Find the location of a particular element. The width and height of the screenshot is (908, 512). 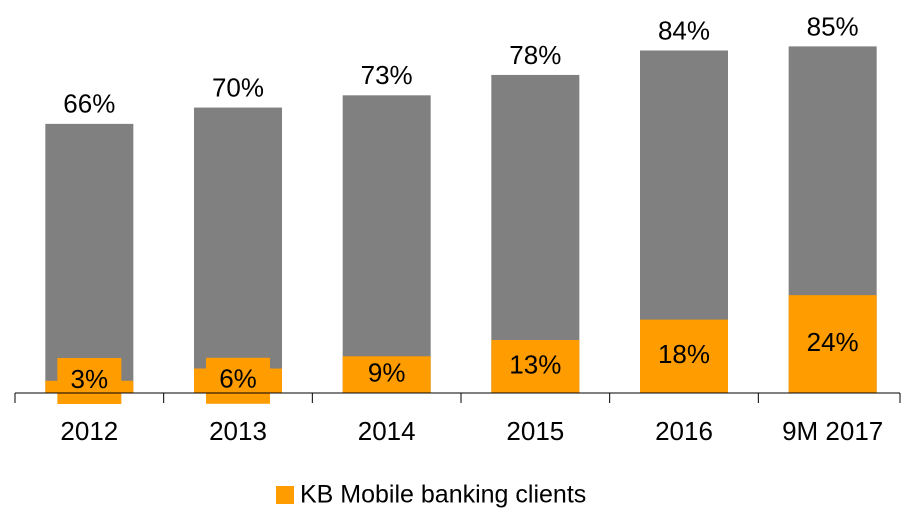

legend-swatch is located at coordinates (285, 495).